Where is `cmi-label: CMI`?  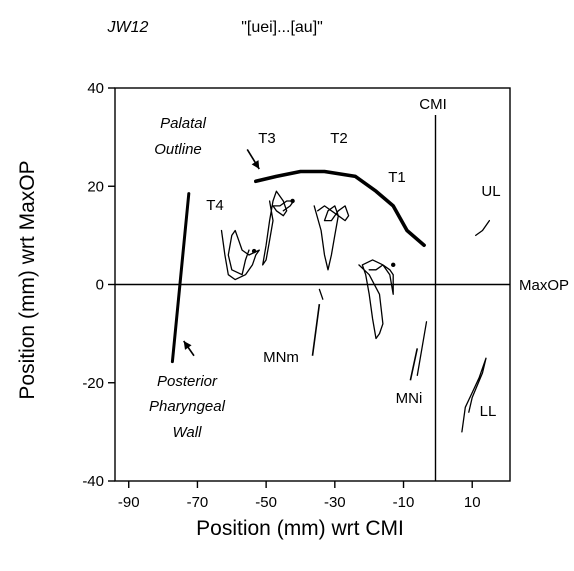
cmi-label: CMI is located at coordinates (433, 104).